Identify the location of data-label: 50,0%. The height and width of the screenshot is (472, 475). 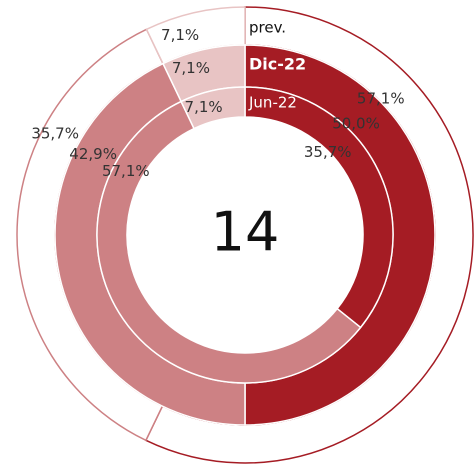
(356, 123).